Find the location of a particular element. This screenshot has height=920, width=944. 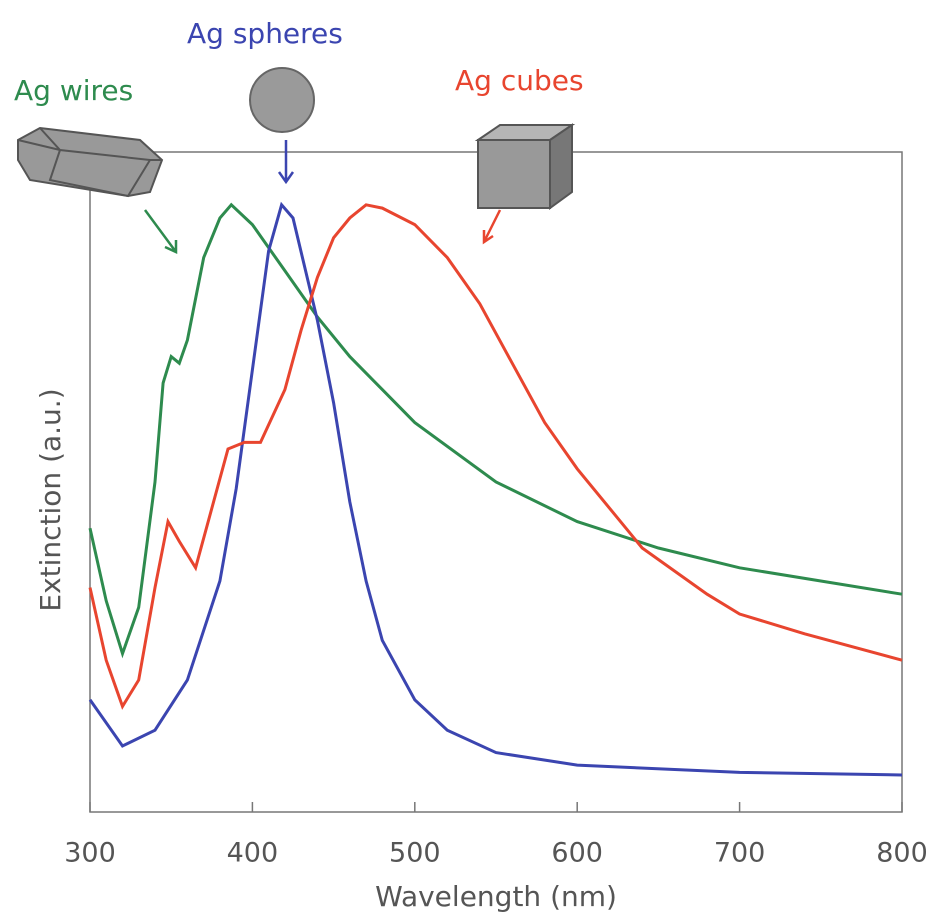

x-tick-label: 800 is located at coordinates (902, 853).